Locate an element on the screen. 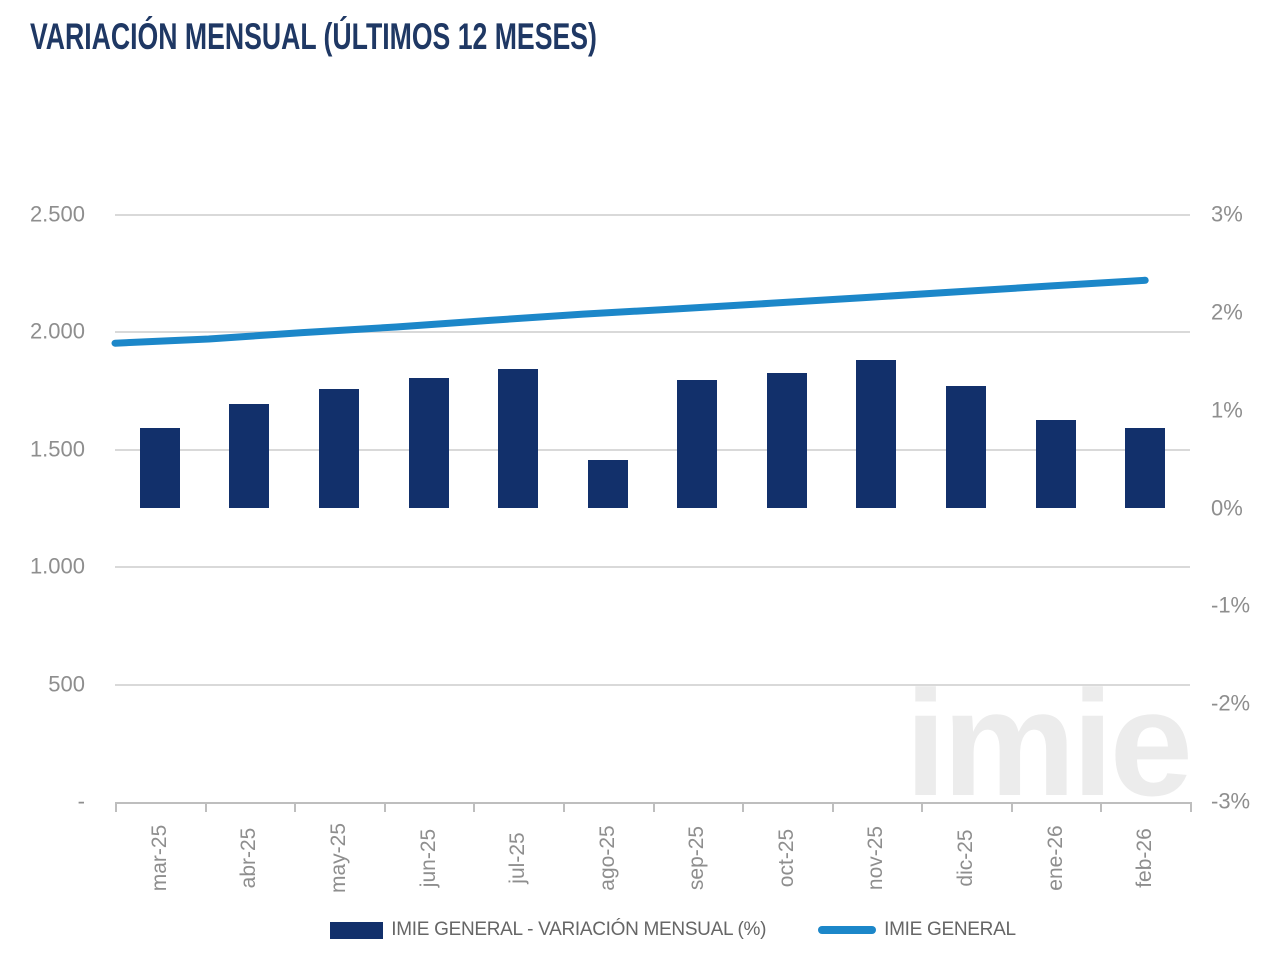 The height and width of the screenshot is (971, 1284). left-axis-label-500: 500 is located at coordinates (66, 684).